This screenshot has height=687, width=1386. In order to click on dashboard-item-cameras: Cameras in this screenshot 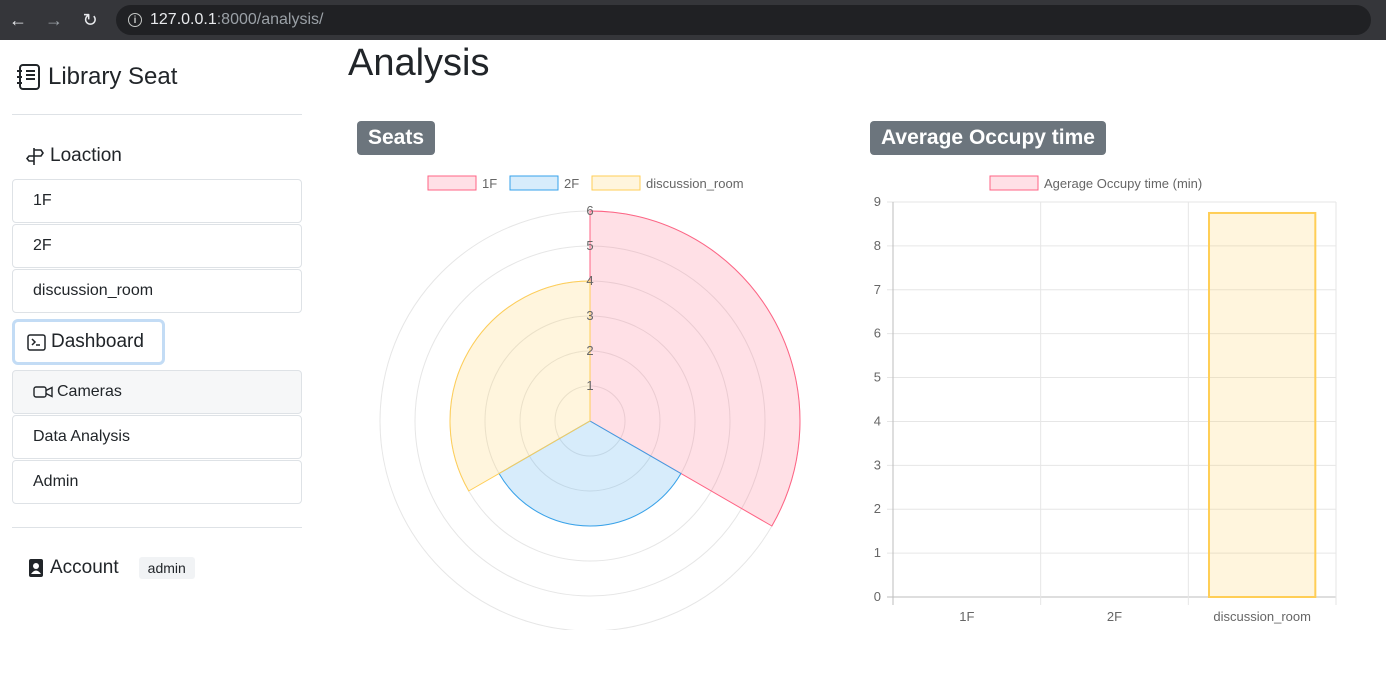, I will do `click(157, 392)`.